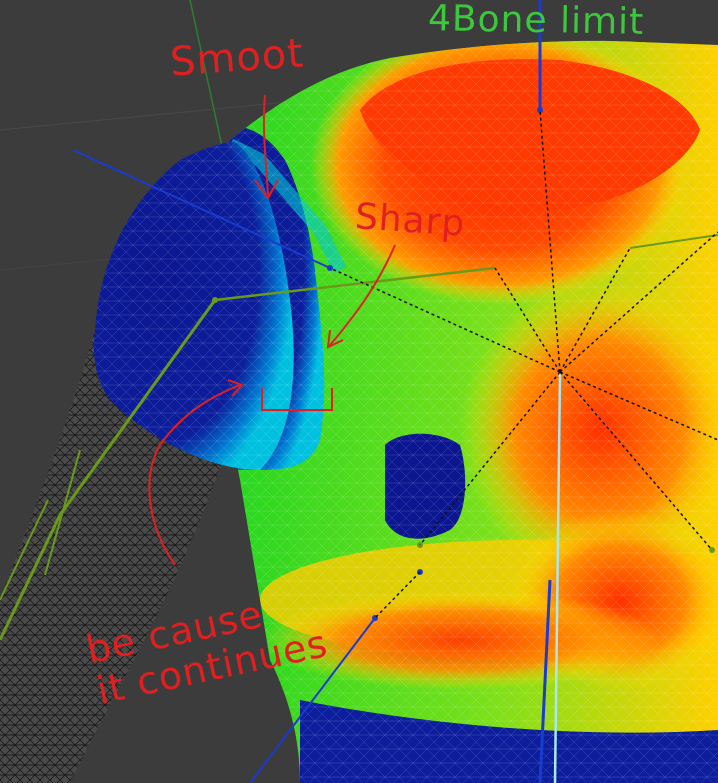 The width and height of the screenshot is (718, 783). I want to click on annotation-sharp: Sharp, so click(410, 220).